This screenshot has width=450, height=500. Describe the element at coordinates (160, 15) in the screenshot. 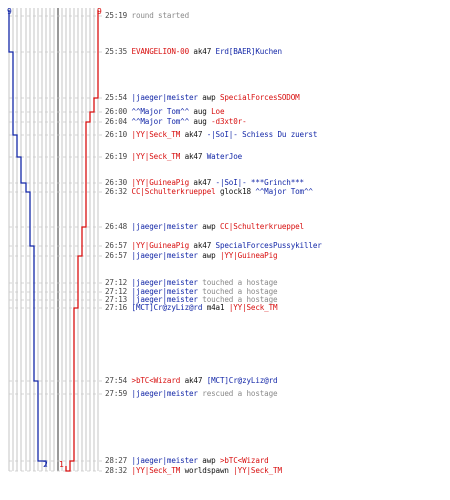

I see `event-action: round started` at that location.